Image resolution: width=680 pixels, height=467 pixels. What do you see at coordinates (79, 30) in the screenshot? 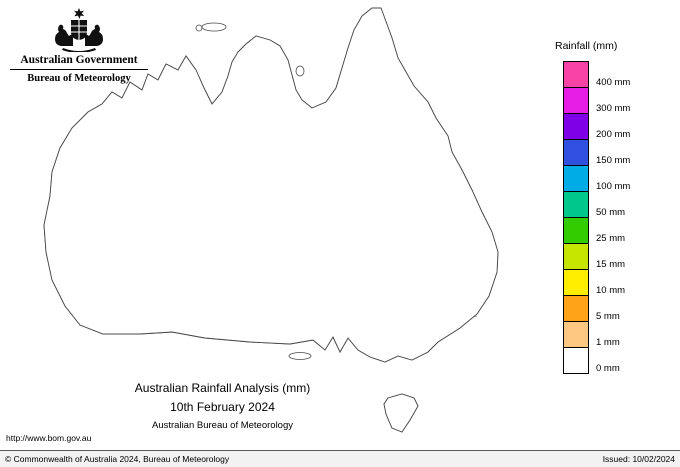
I see `coat-of-arms-icon` at bounding box center [79, 30].